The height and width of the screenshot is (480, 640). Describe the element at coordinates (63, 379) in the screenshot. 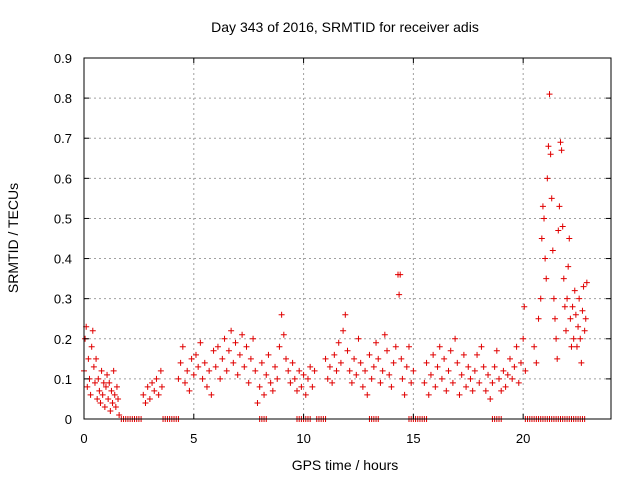

I see `y-tick-label: 0.1` at that location.